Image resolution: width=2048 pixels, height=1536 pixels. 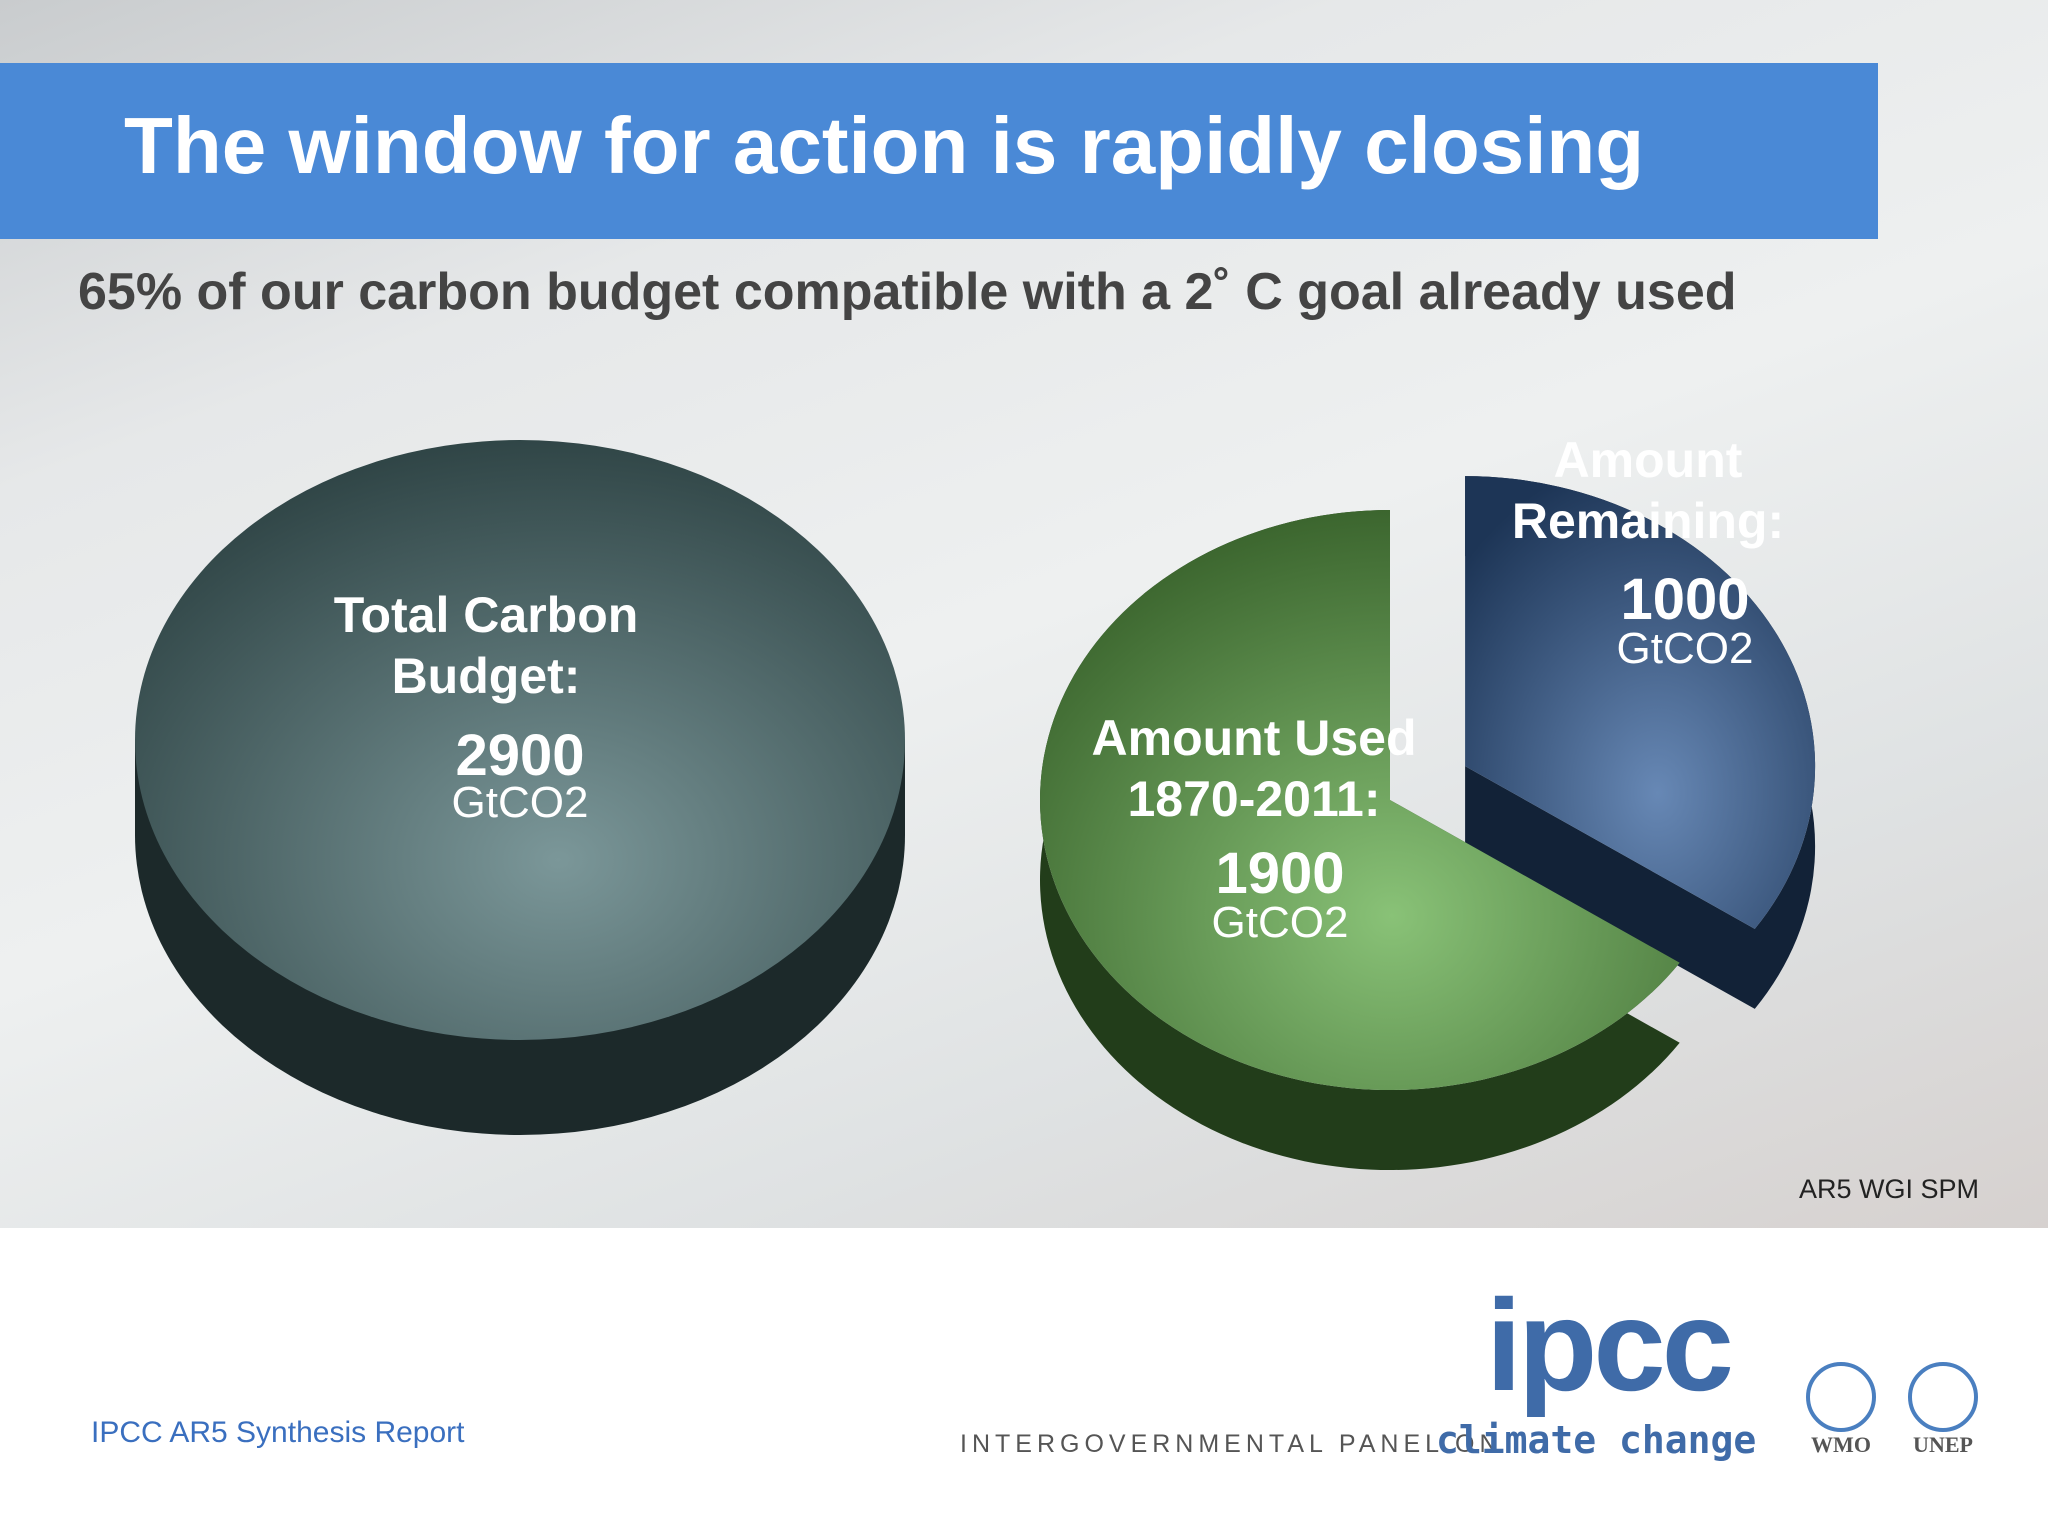 I want to click on logo: ipcc, so click(x=1609, y=1345).